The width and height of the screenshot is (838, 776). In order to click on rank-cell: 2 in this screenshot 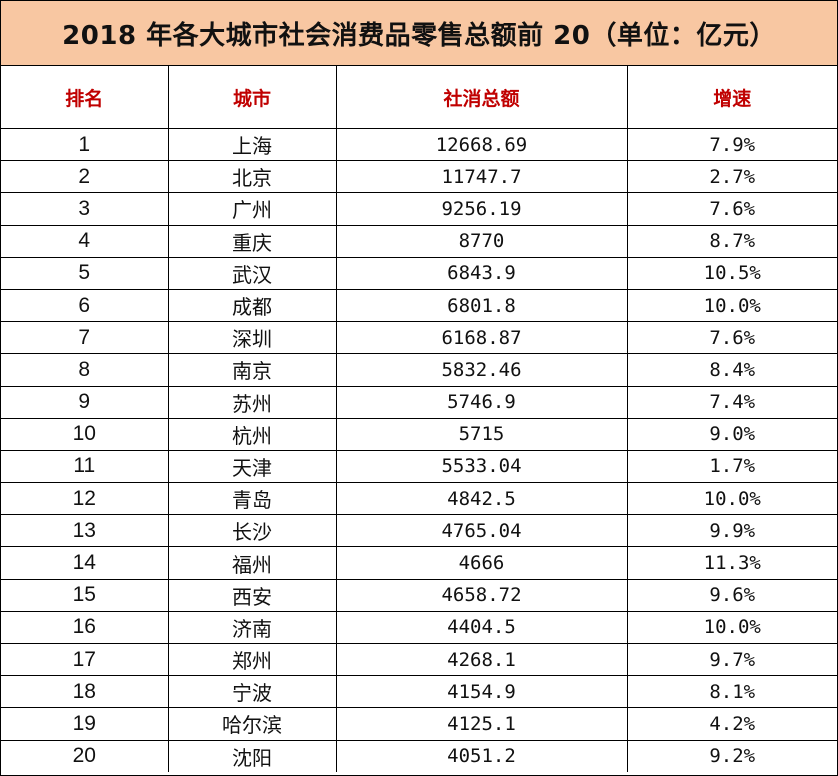, I will do `click(85, 177)`.